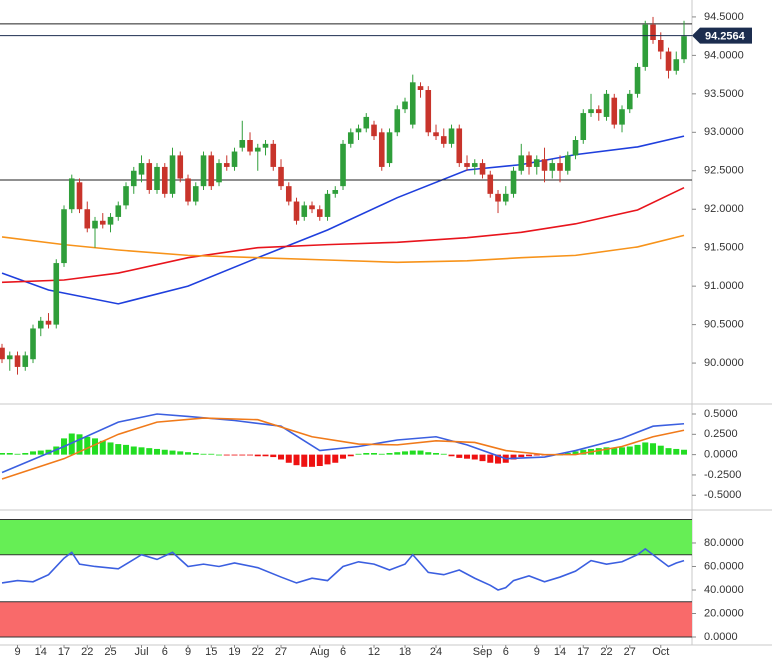  I want to click on x-tick-label: 17, so click(64, 652).